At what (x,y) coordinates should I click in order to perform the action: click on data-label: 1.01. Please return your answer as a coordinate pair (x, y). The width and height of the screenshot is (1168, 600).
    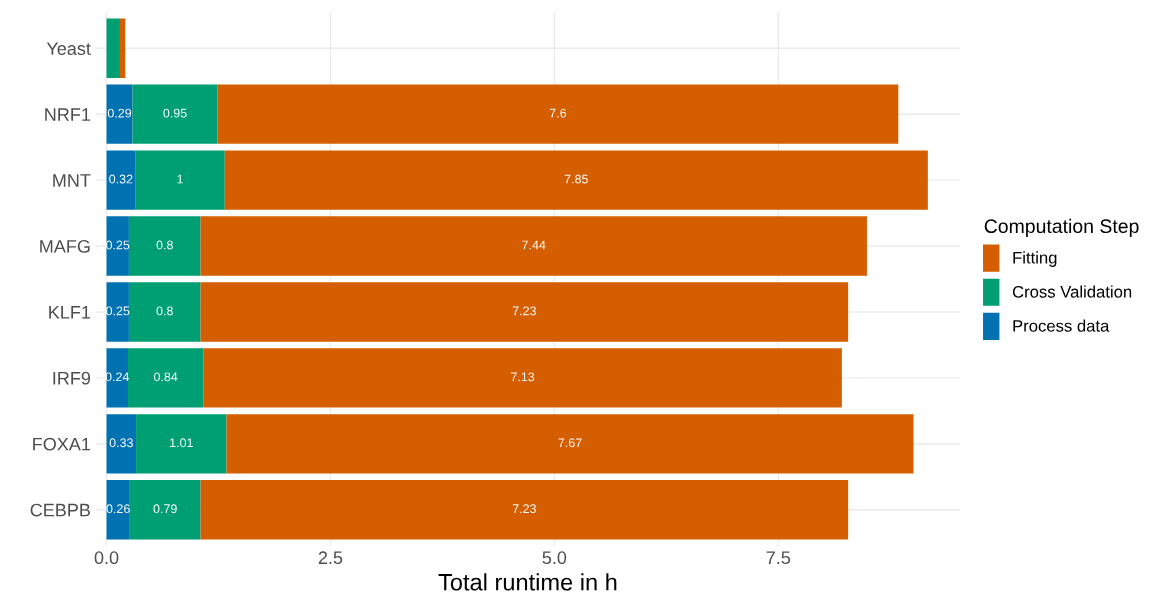
    Looking at the image, I should click on (181, 443).